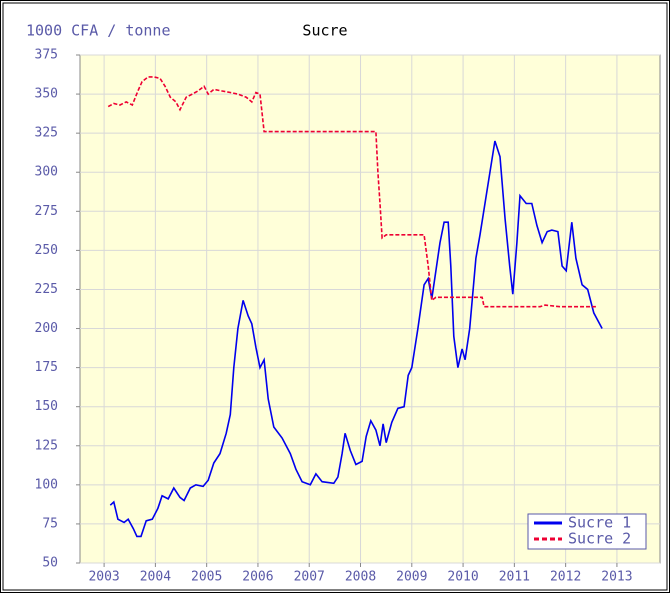 This screenshot has width=670, height=593. Describe the element at coordinates (599, 539) in the screenshot. I see `legend-label: Sucre 2` at that location.